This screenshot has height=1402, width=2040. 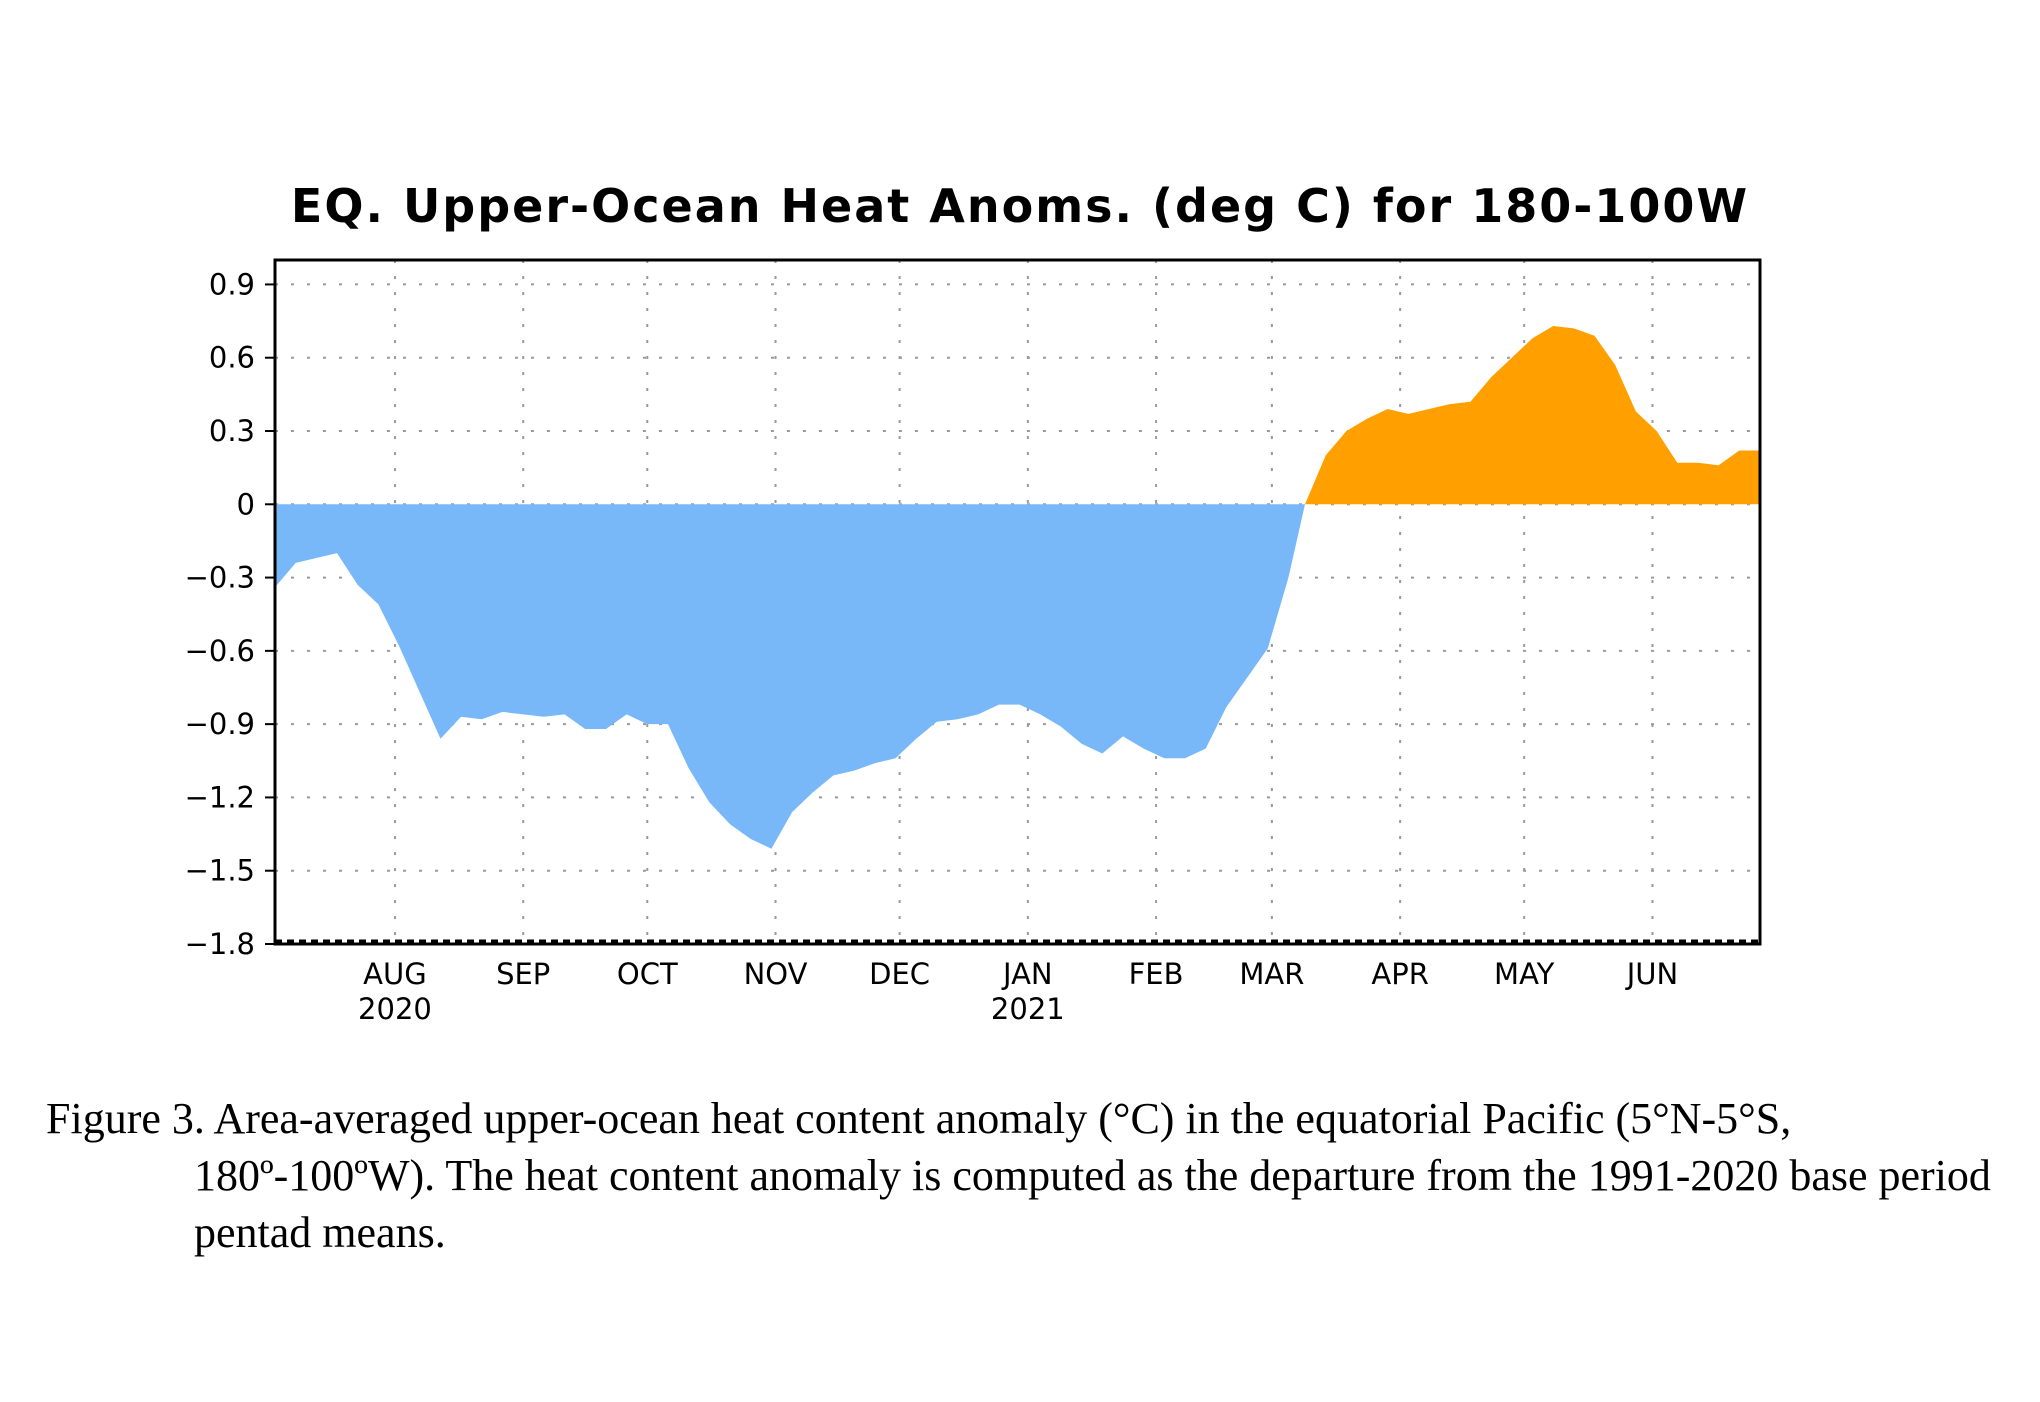 I want to click on x-tick-year-label: 2020, so click(x=395, y=1009).